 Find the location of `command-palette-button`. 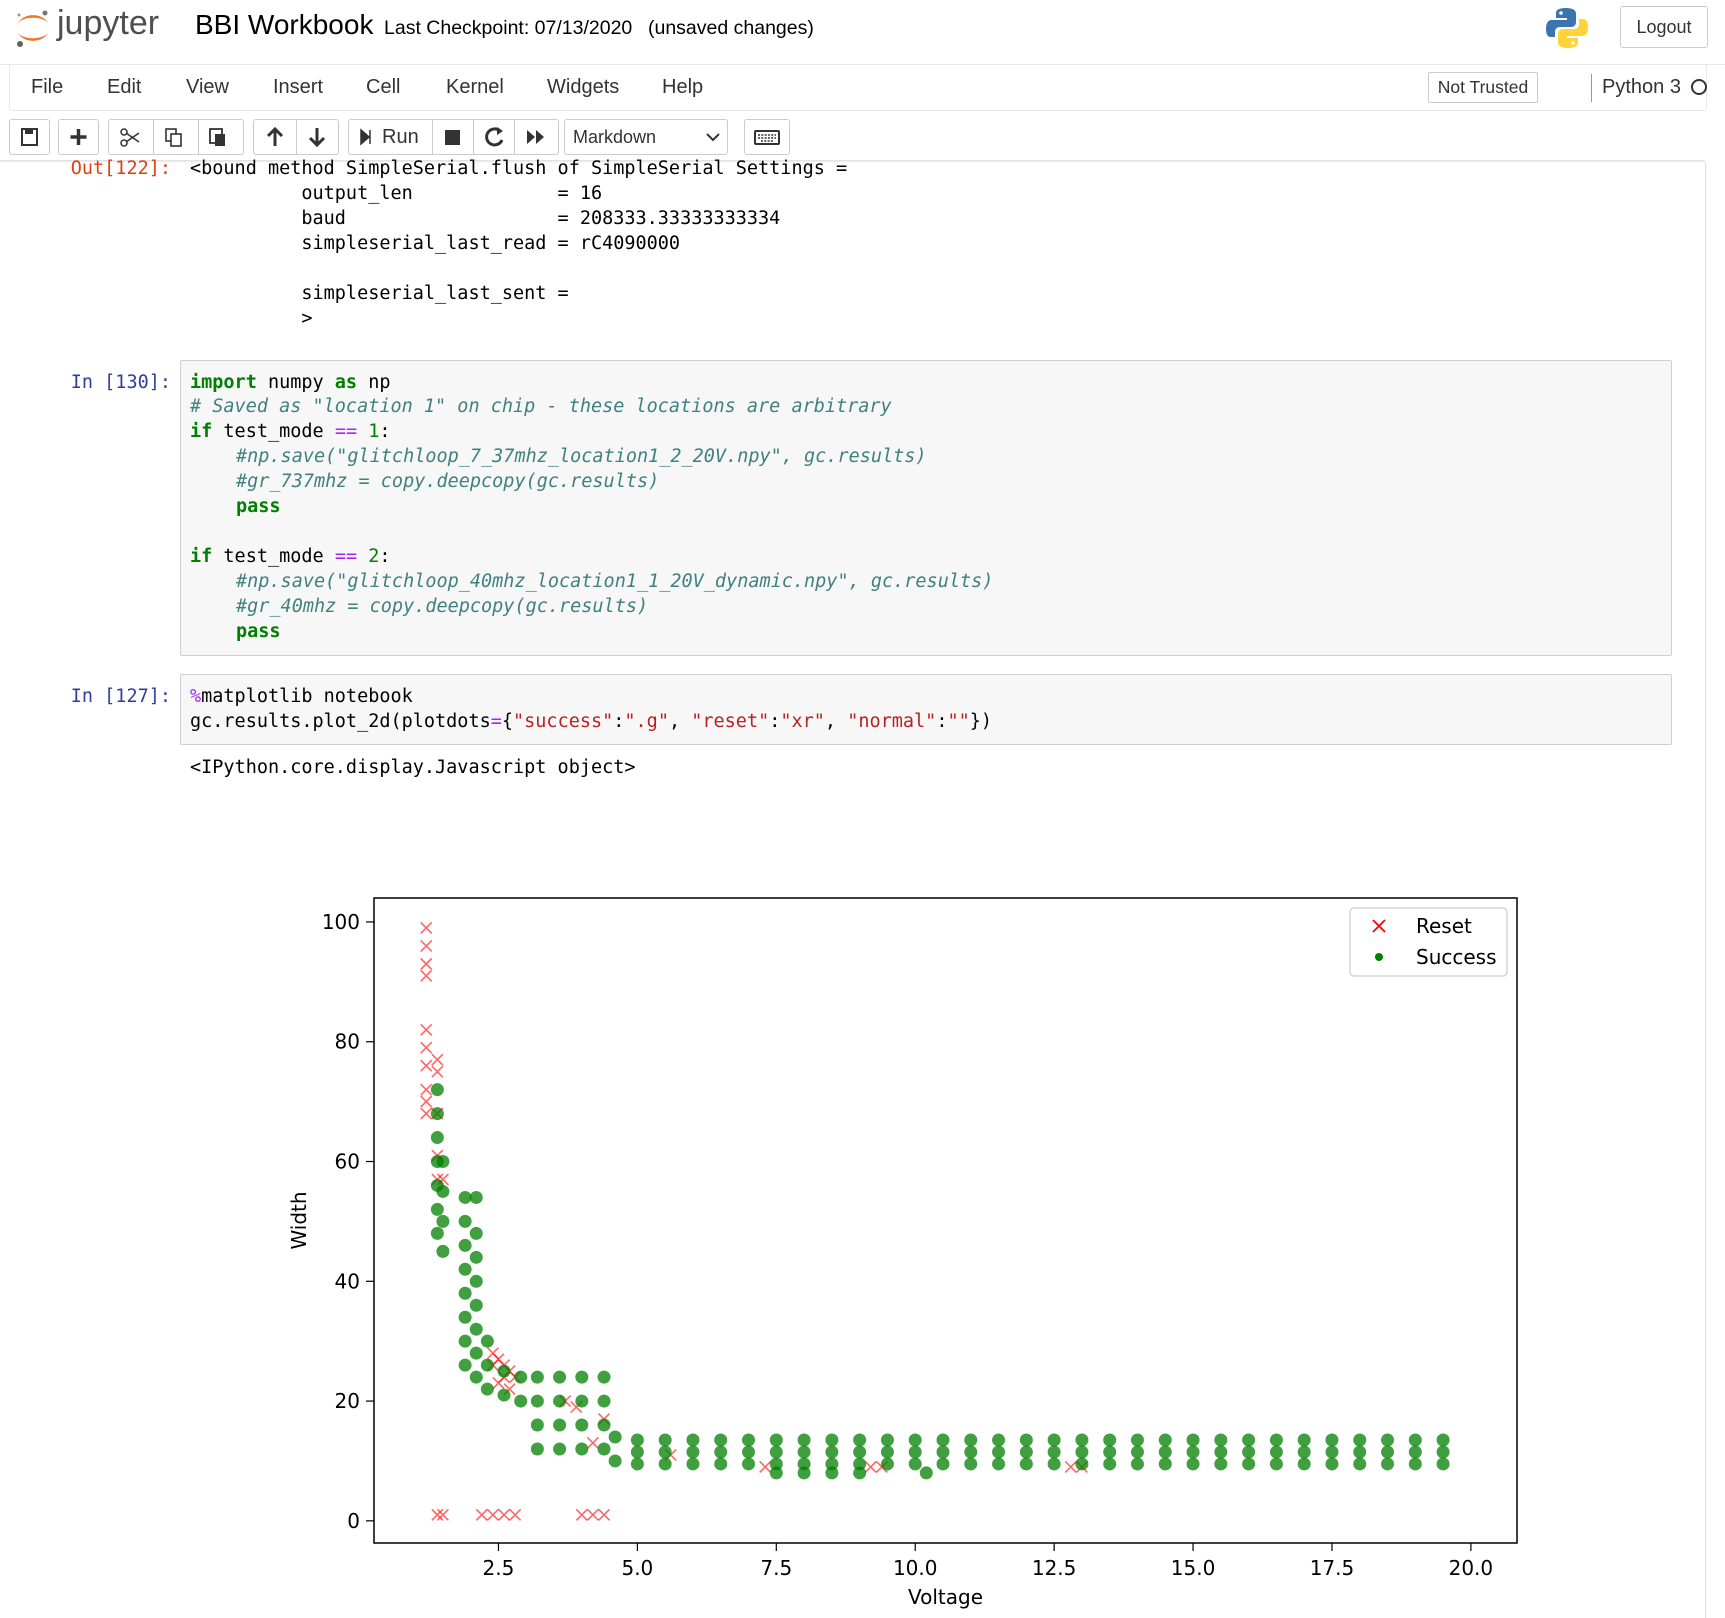

command-palette-button is located at coordinates (767, 137).